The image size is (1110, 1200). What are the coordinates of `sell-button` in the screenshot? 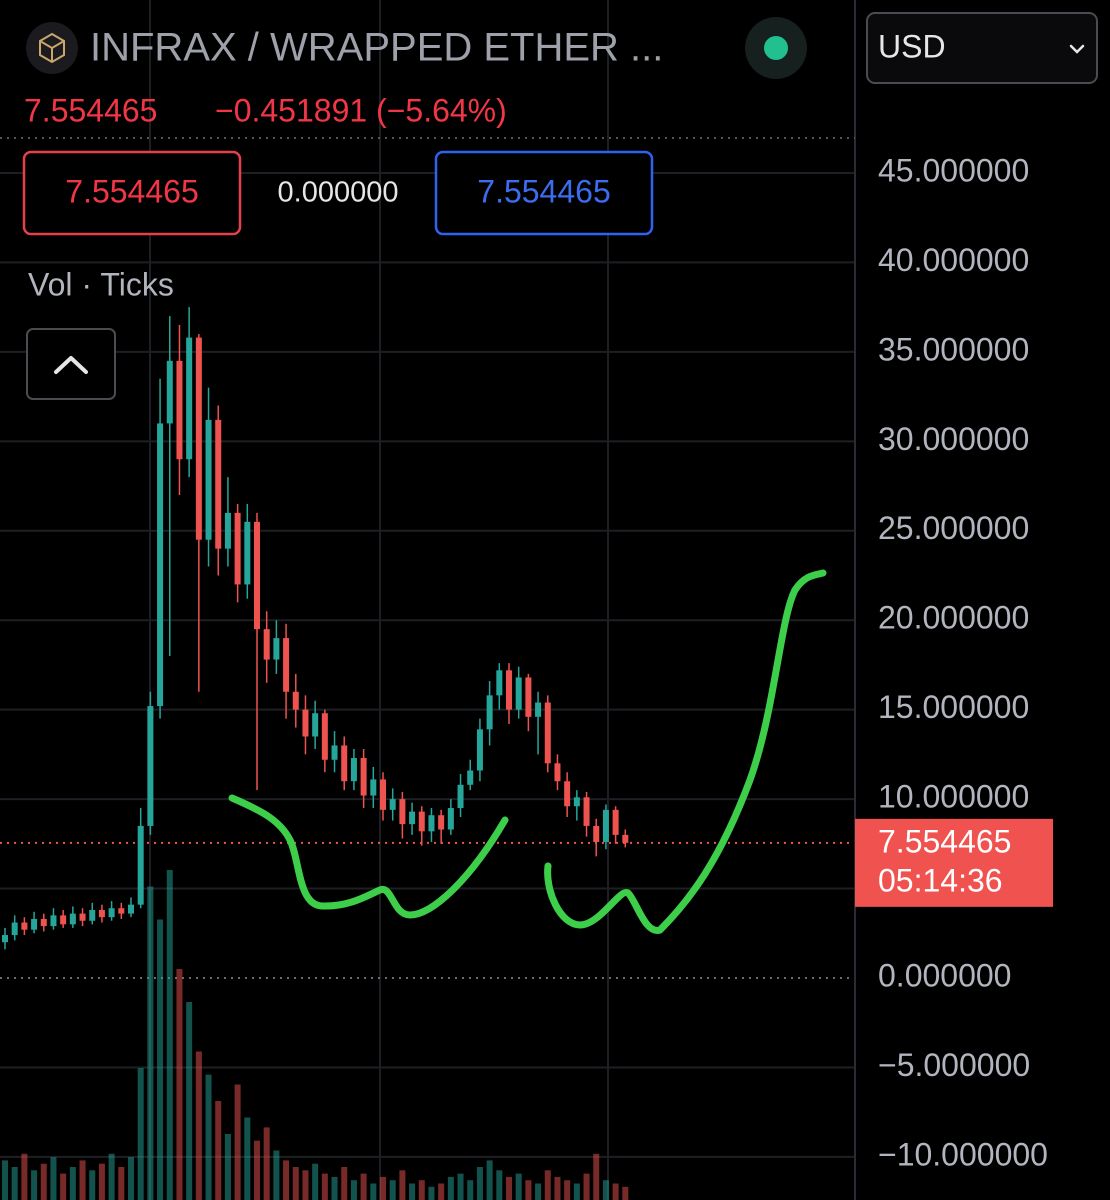 It's located at (132, 193).